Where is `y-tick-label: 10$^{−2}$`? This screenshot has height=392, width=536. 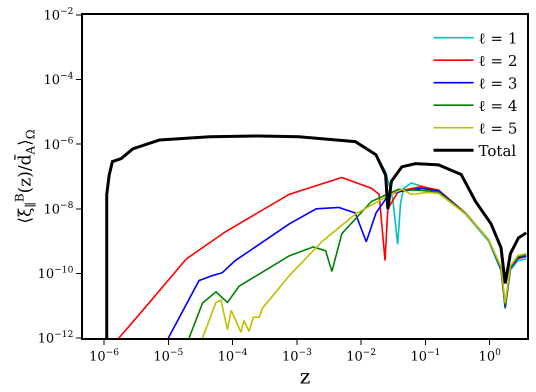 y-tick-label: 10$^{−2}$ is located at coordinates (58, 15).